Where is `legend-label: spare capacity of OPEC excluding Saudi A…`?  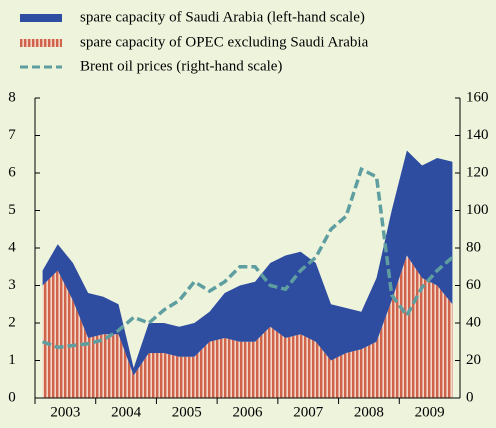
legend-label: spare capacity of OPEC excluding Saudi A… is located at coordinates (224, 42).